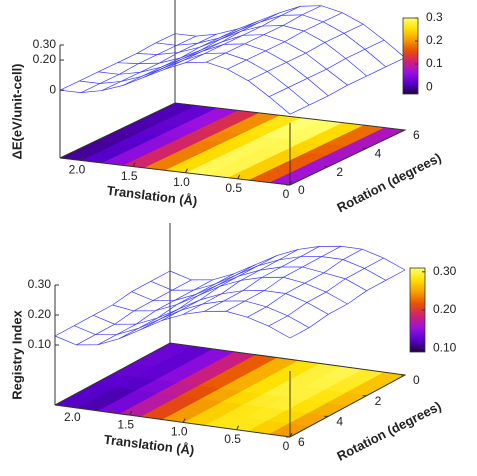 The image size is (477, 476). What do you see at coordinates (16, 354) in the screenshot?
I see `z-axis-label: Registry Index` at bounding box center [16, 354].